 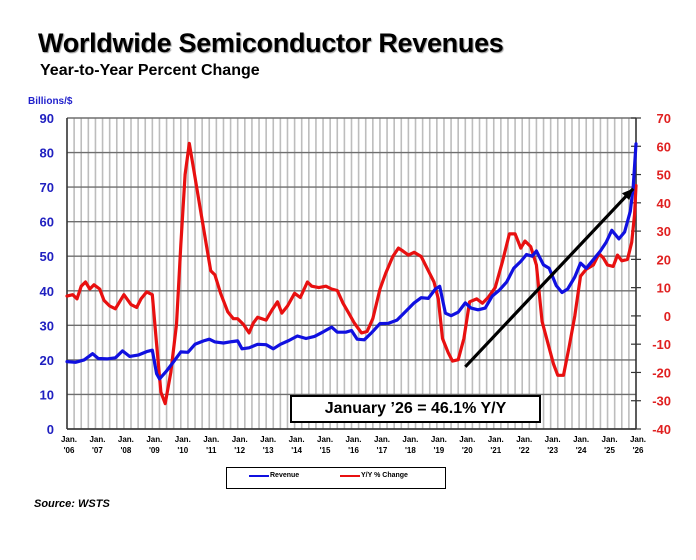 I want to click on trend-arrow, so click(x=549, y=277).